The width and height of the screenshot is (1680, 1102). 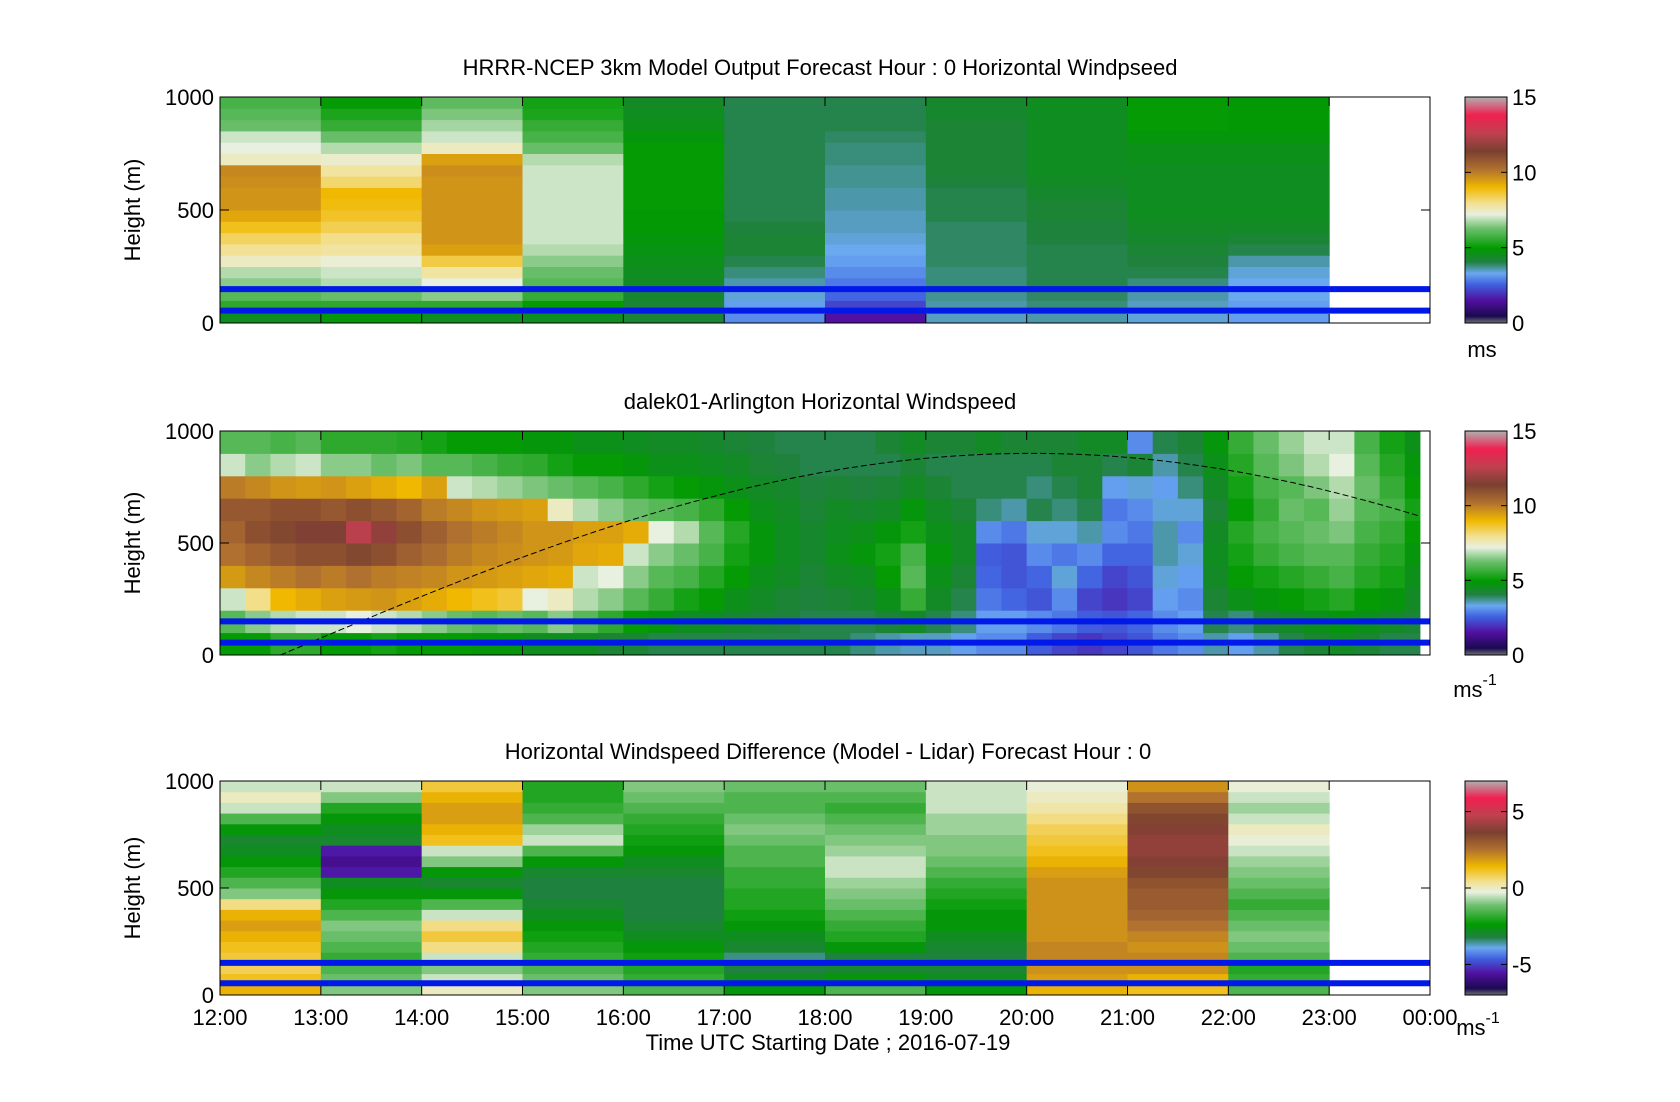 I want to click on xtick-label: 18:00, so click(x=824, y=1017).